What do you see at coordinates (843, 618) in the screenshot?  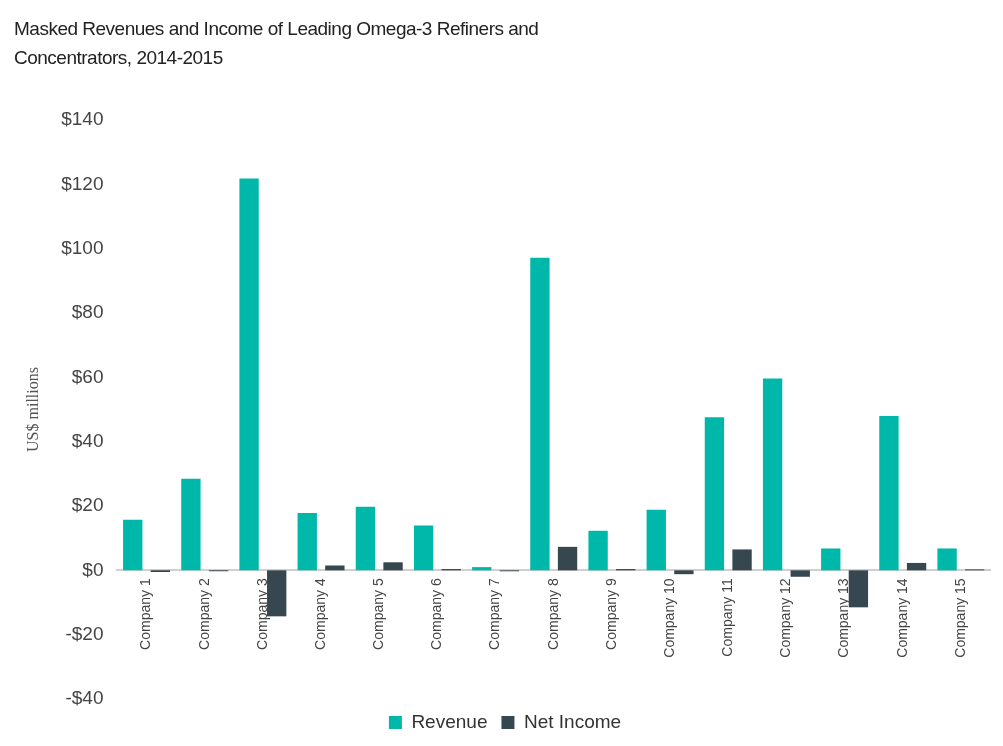 I see `x-tick-label: Company 13` at bounding box center [843, 618].